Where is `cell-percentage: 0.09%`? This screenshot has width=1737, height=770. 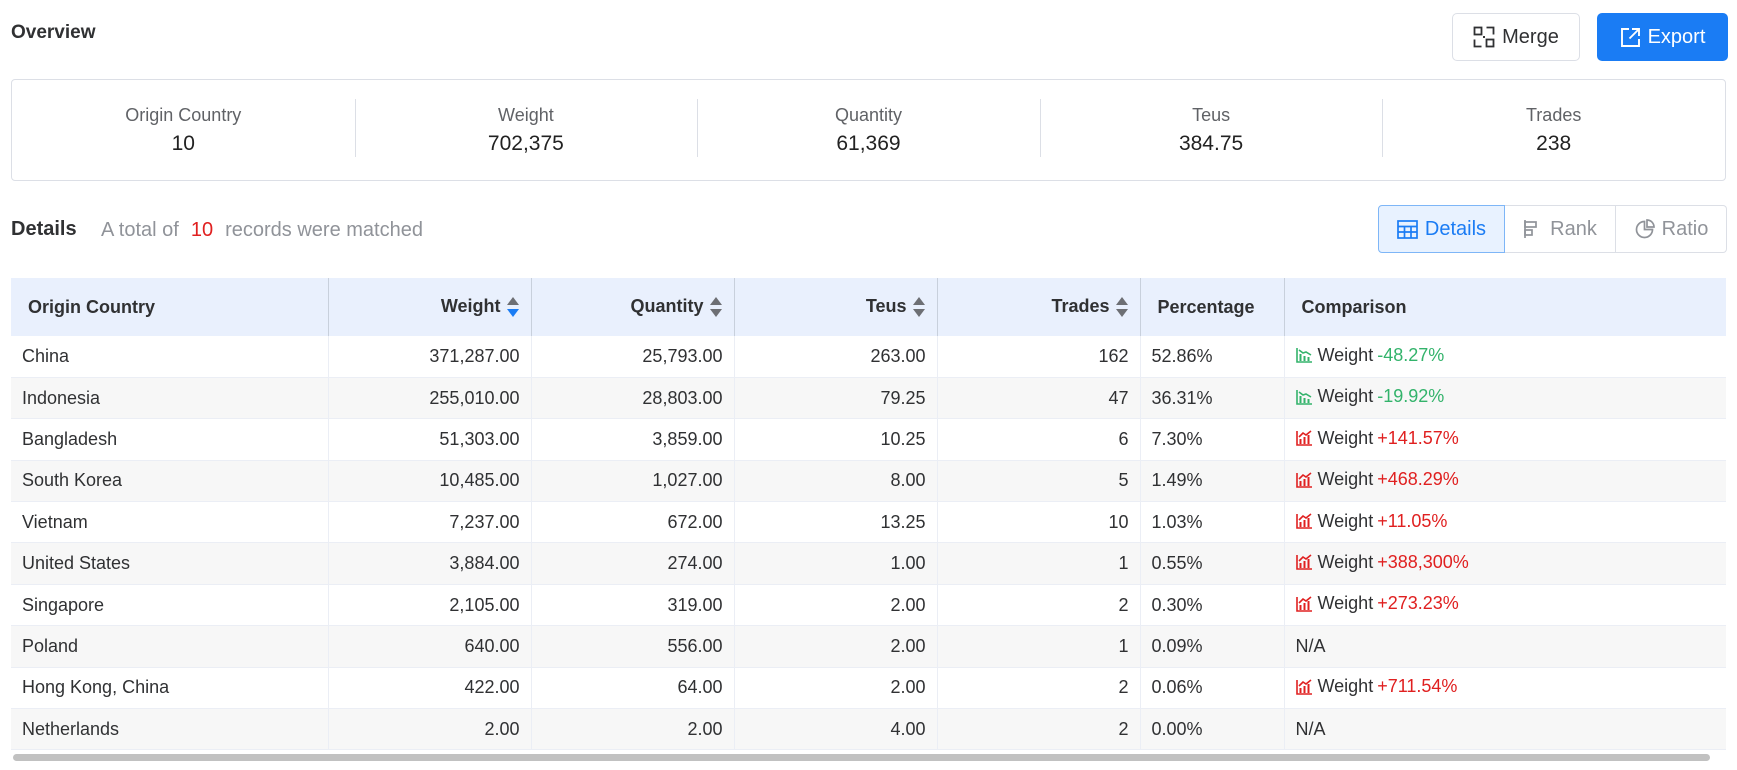
cell-percentage: 0.09% is located at coordinates (1212, 646).